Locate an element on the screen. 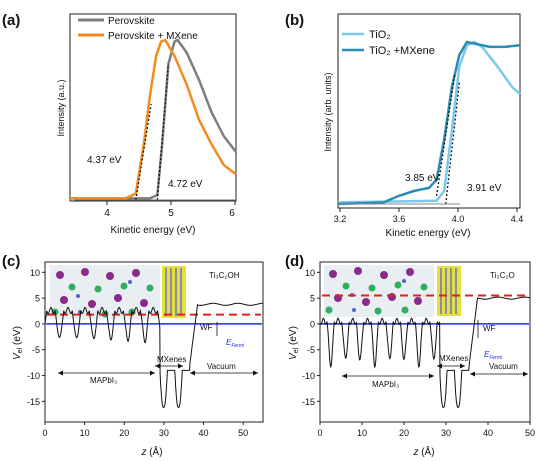  series-line-tio- is located at coordinates (429, 122).